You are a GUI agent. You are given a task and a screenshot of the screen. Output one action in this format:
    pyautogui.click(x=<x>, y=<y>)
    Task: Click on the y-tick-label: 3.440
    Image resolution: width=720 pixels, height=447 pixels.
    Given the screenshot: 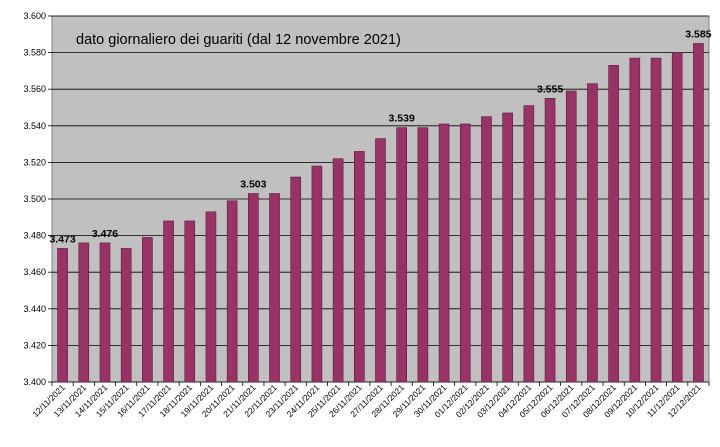 What is the action you would take?
    pyautogui.click(x=34, y=309)
    